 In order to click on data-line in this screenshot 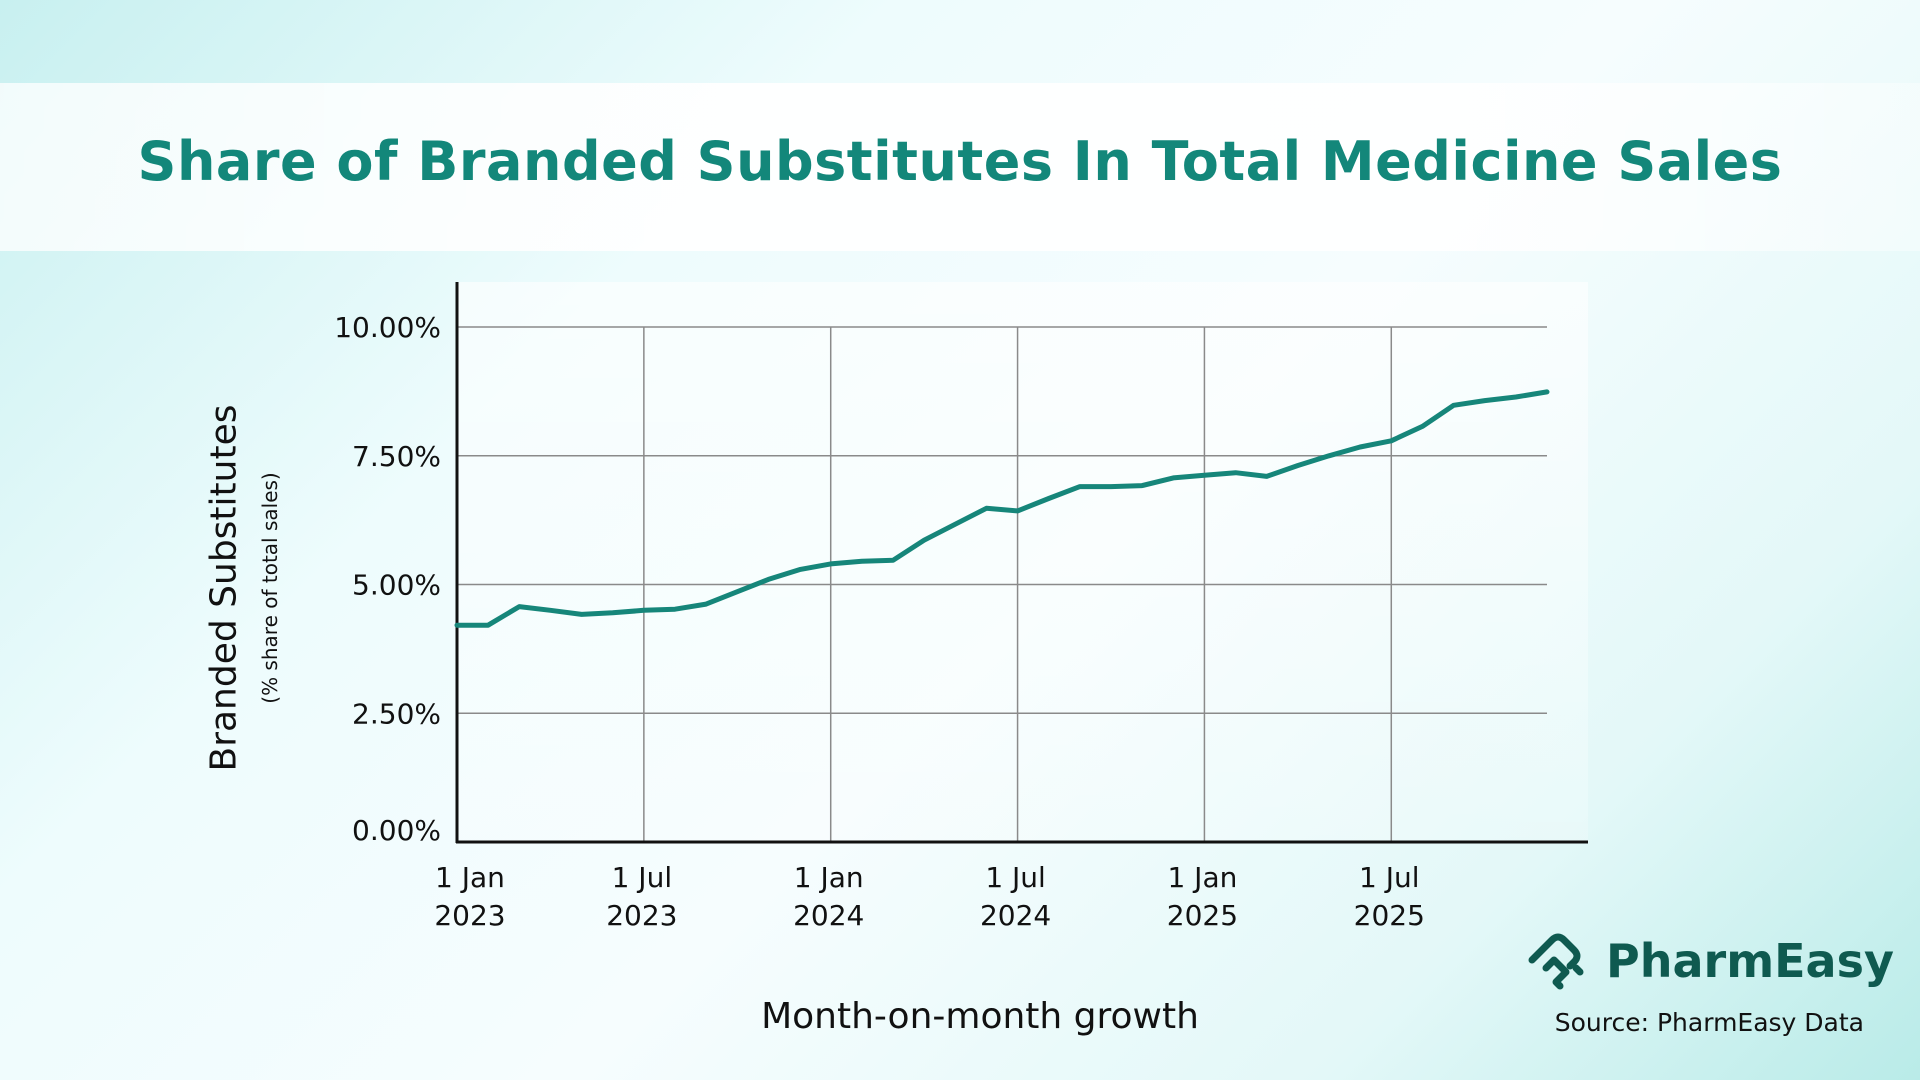, I will do `click(1002, 508)`.